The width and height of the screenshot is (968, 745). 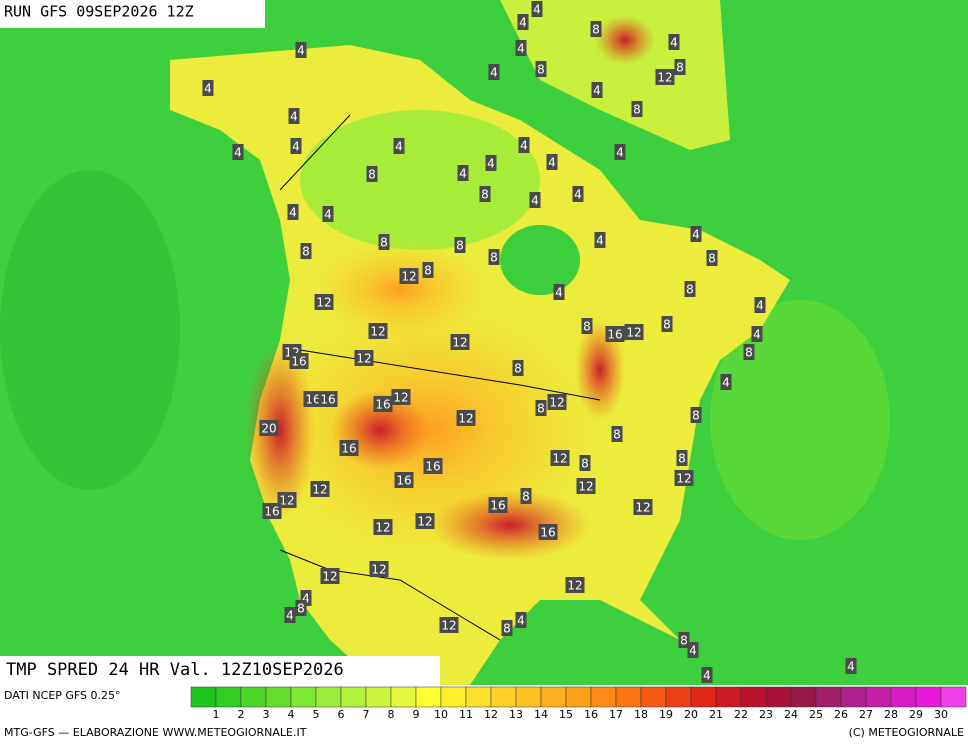 I want to click on legend-label: 8, so click(x=391, y=714).